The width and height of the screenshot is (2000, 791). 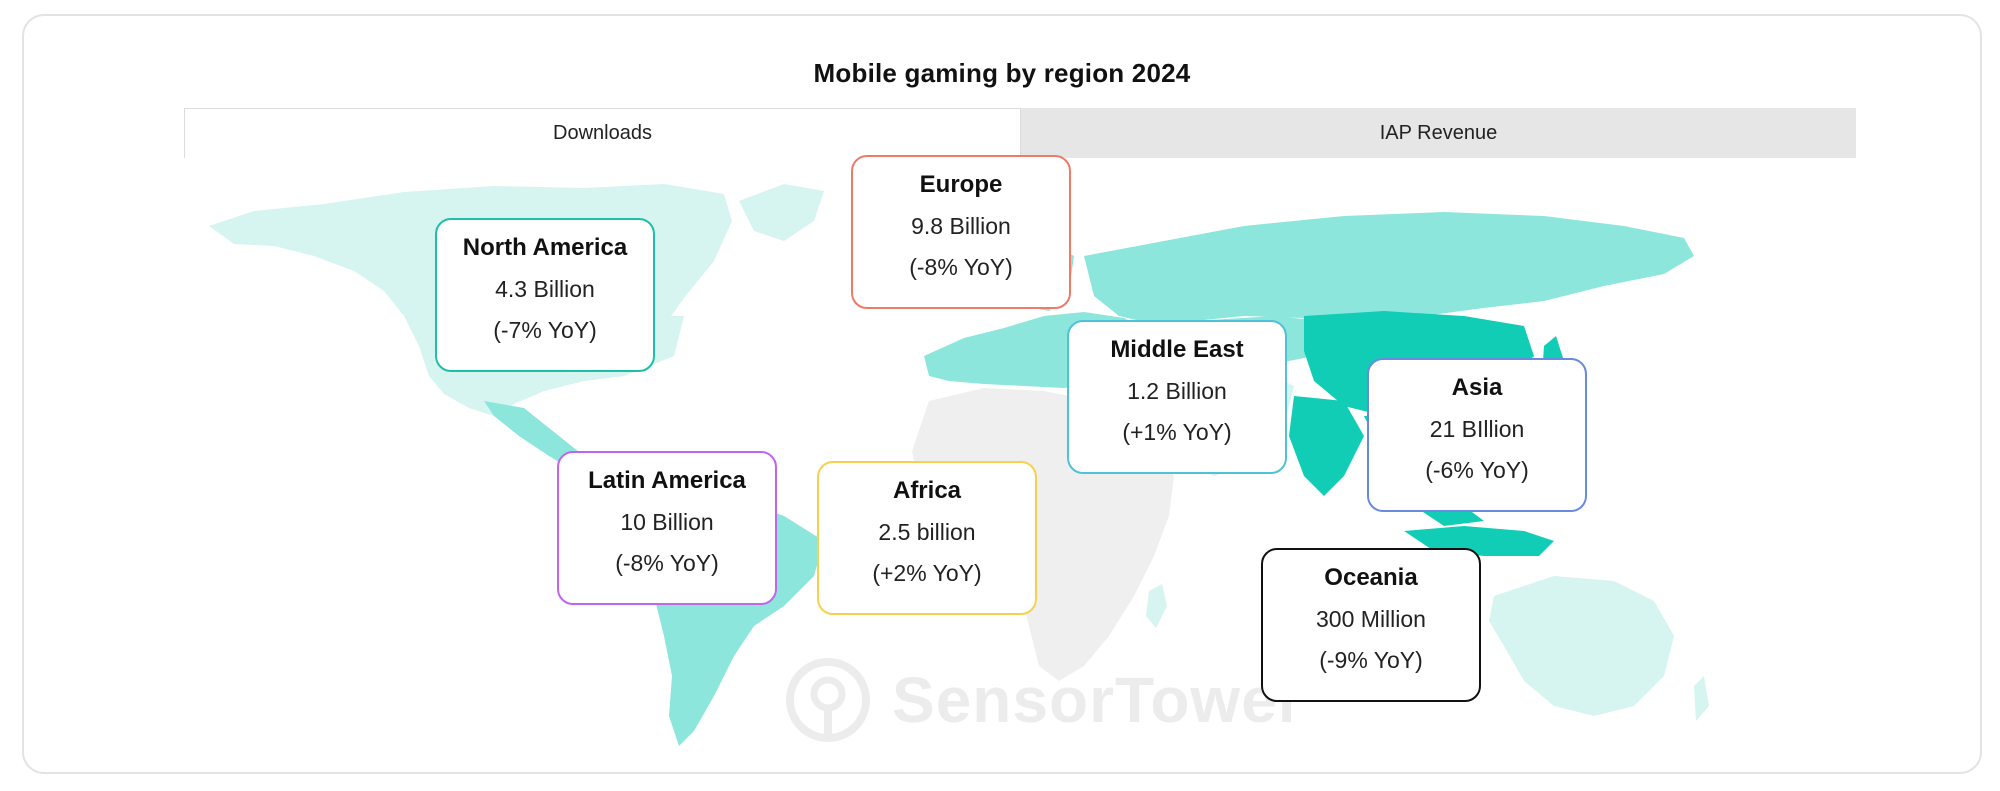 I want to click on sensor-tower-logo-icon, so click(x=828, y=700).